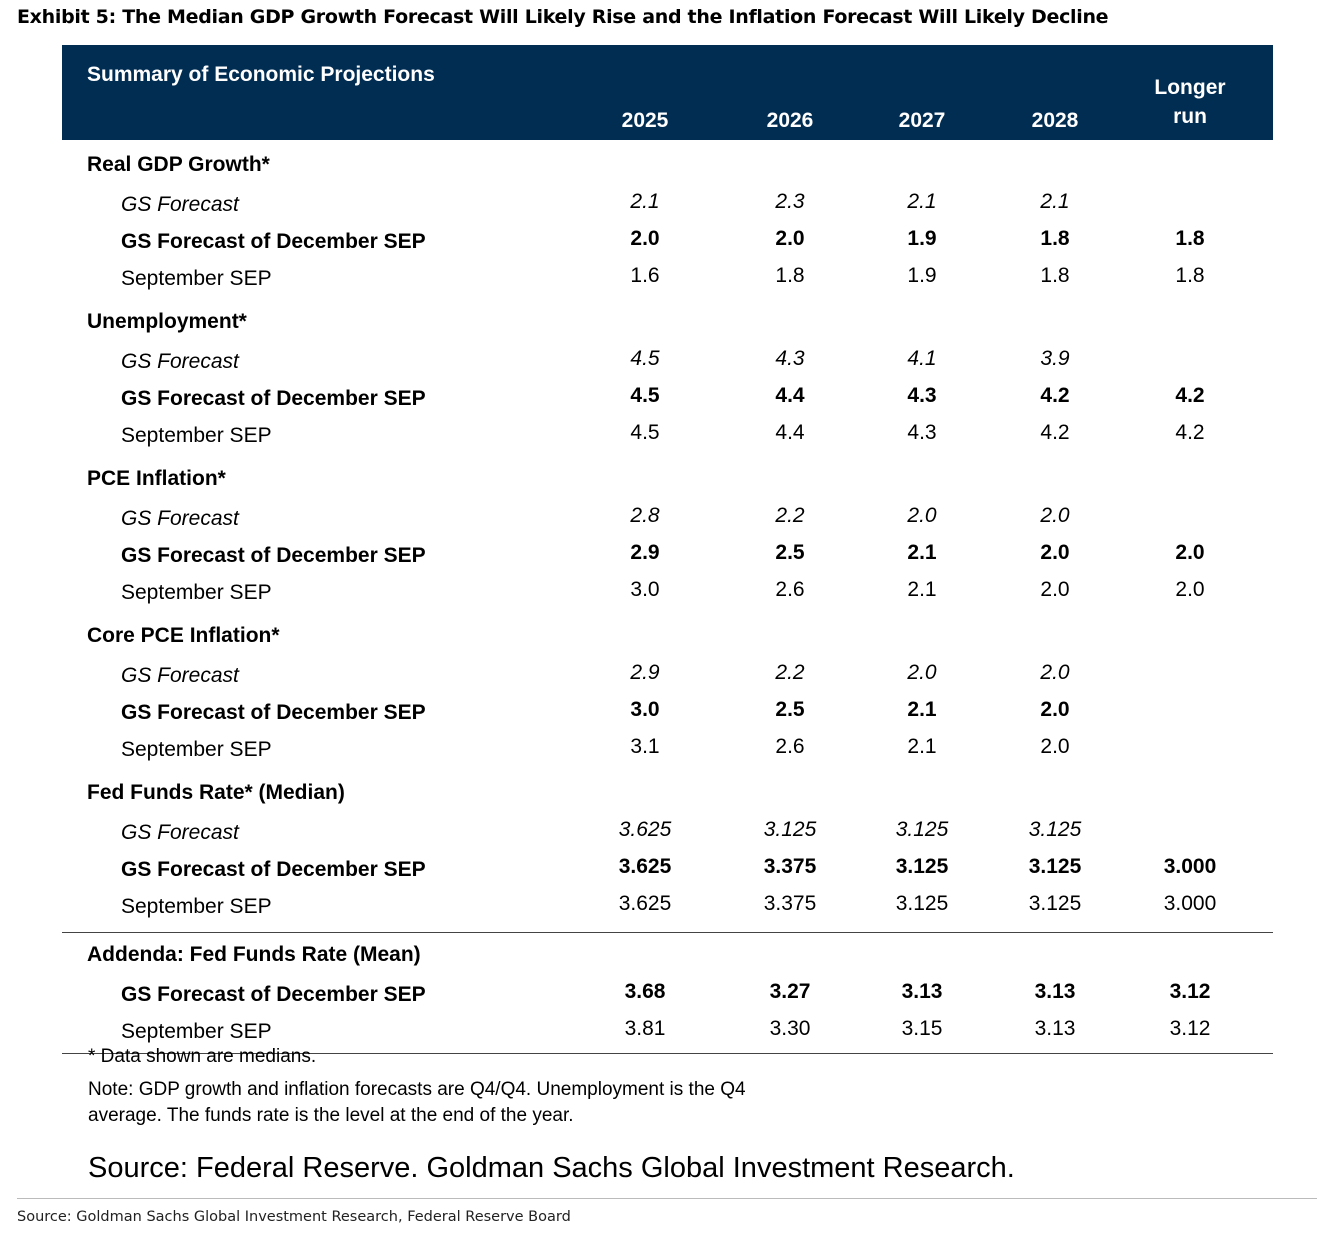 This screenshot has height=1240, width=1344. Describe the element at coordinates (202, 1056) in the screenshot. I see `footnote-medians: * Data shown are medians.` at that location.